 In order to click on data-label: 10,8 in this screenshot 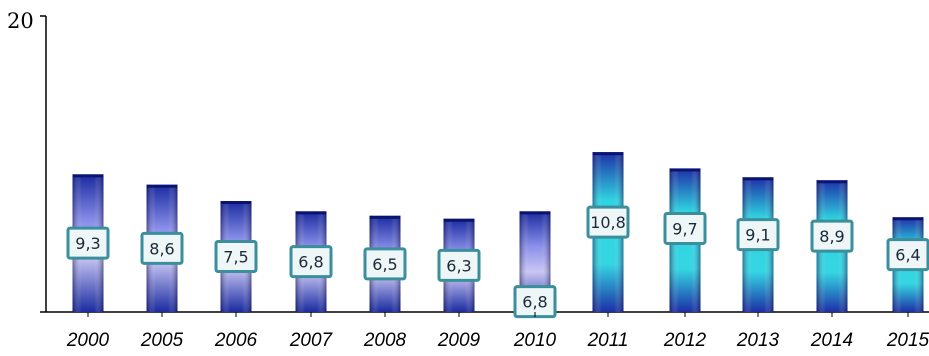, I will do `click(608, 222)`.